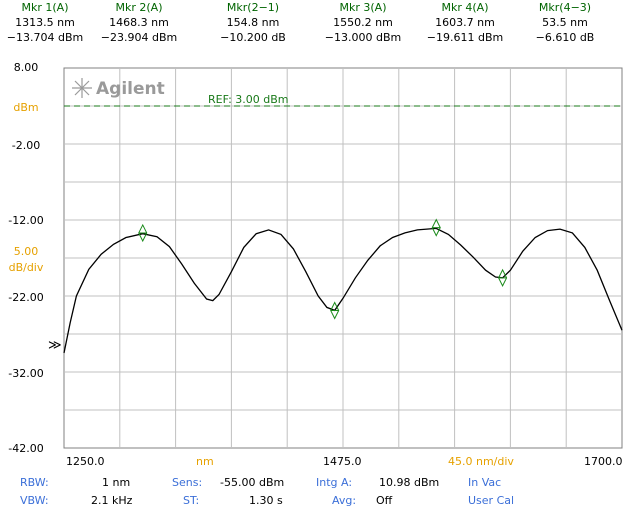 The image size is (626, 513). I want to click on marker-1-power: −13.704 dBm, so click(45, 37).